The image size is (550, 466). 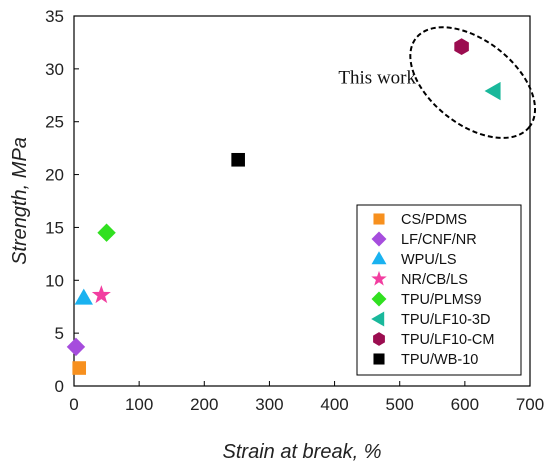 I want to click on legend-label: TPU/LF10-CM, so click(x=447, y=340).